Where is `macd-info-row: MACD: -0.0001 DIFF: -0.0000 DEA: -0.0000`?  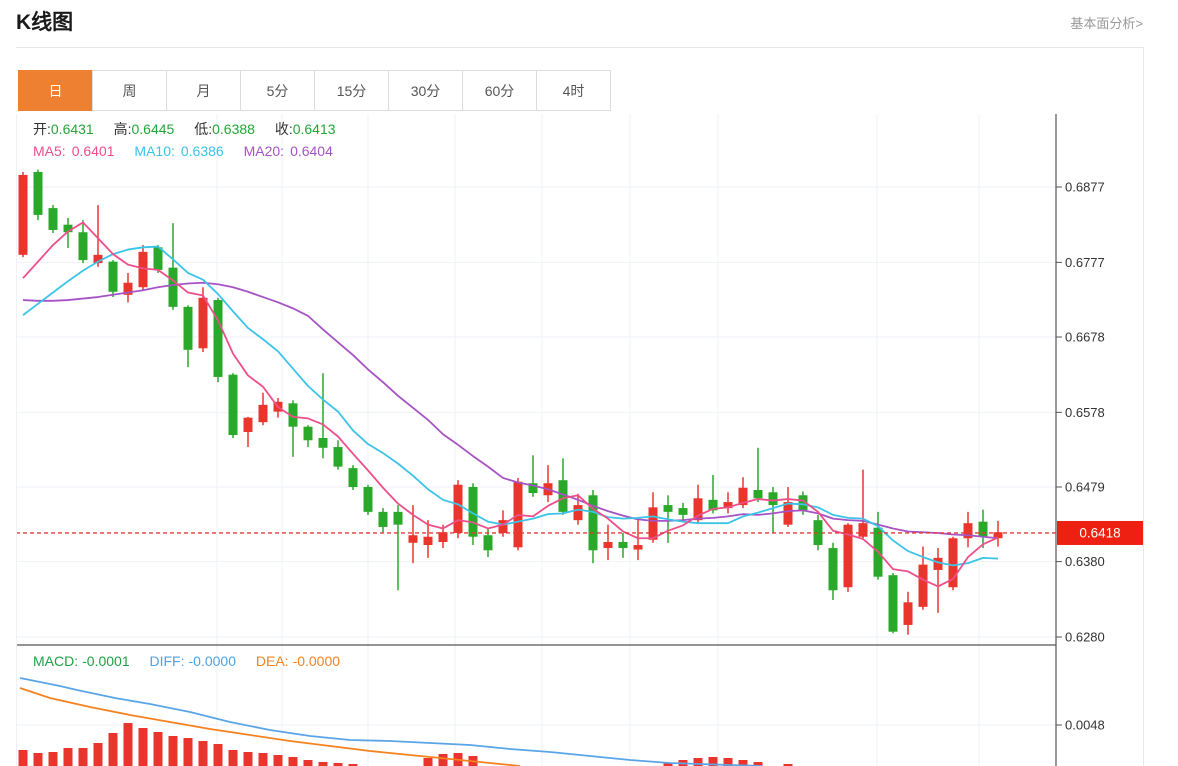
macd-info-row: MACD: -0.0001 DIFF: -0.0000 DEA: -0.0000 is located at coordinates (186, 661).